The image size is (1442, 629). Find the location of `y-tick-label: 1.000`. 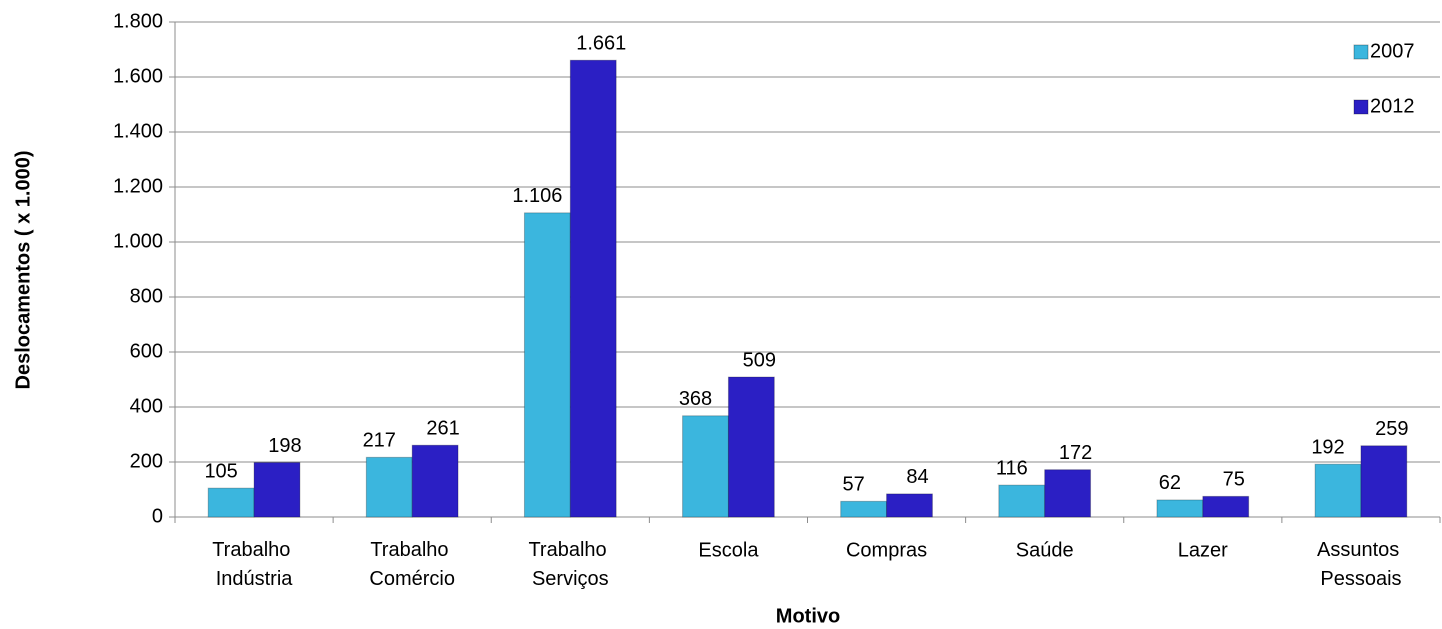

y-tick-label: 1.000 is located at coordinates (138, 241).